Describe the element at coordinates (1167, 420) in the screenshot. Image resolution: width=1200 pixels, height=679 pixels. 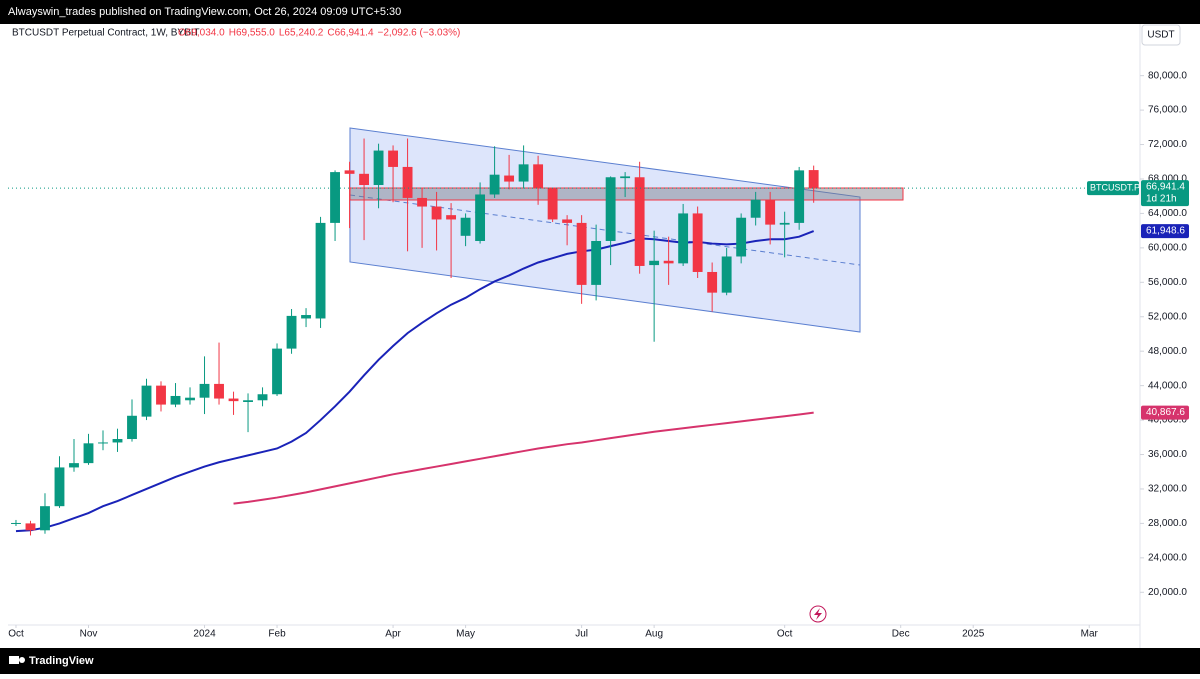
I see `y-tick-label: 40,000.0` at that location.